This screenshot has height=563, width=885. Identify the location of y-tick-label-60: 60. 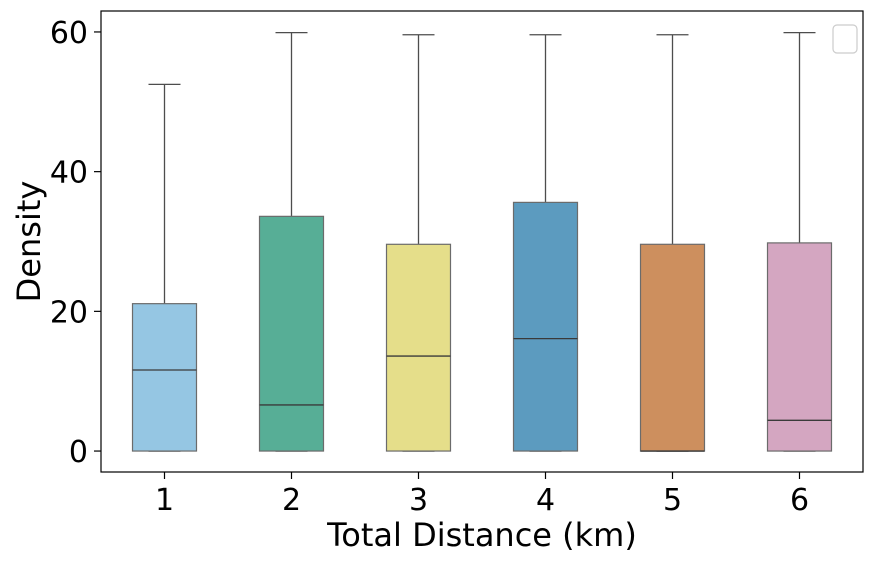
(69, 33).